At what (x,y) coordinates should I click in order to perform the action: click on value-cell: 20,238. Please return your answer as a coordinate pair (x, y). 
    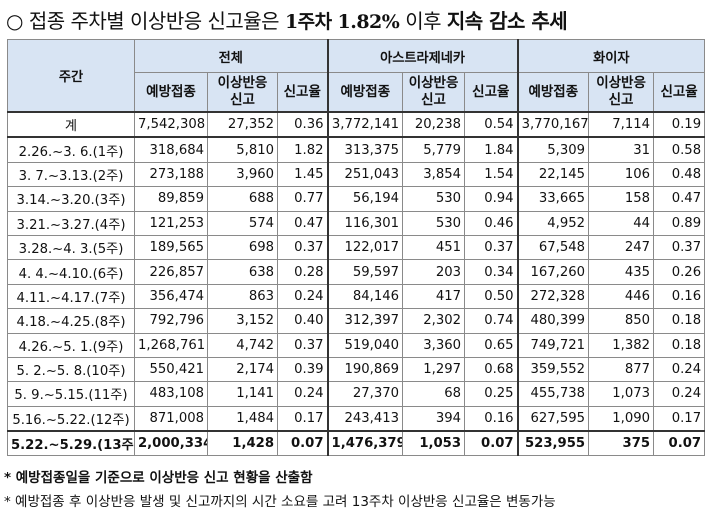
    Looking at the image, I should click on (434, 125).